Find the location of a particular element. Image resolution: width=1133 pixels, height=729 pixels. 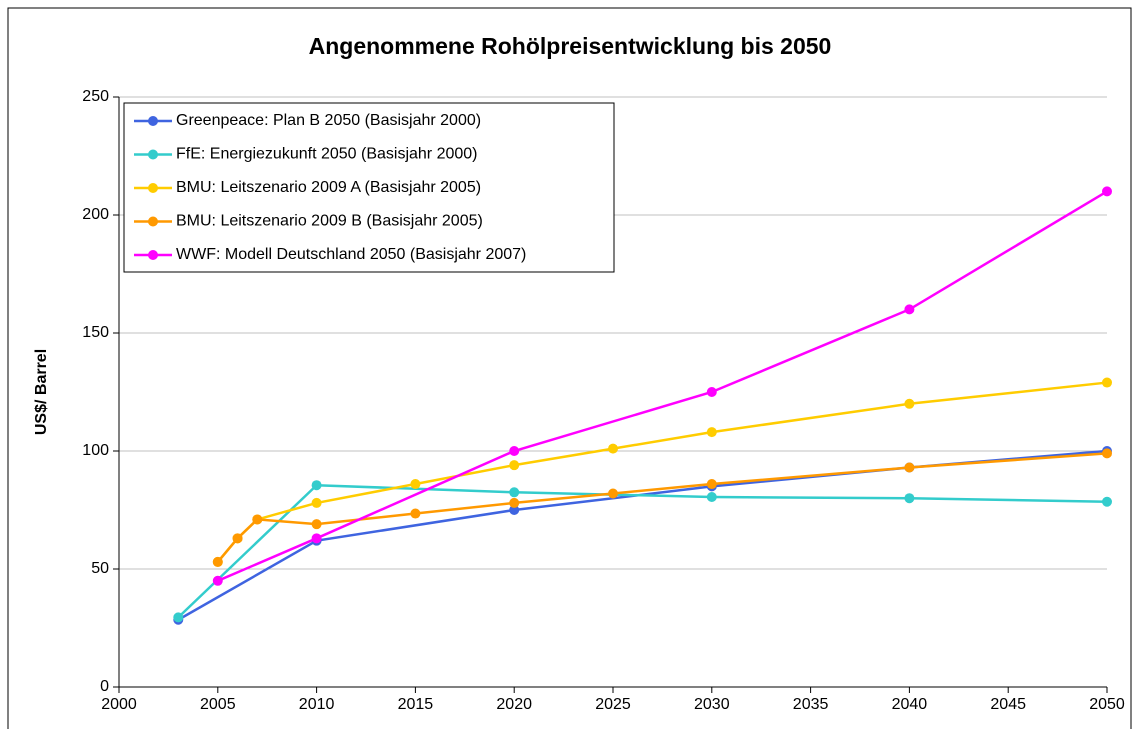

x-tick-label: 2020 is located at coordinates (514, 704).